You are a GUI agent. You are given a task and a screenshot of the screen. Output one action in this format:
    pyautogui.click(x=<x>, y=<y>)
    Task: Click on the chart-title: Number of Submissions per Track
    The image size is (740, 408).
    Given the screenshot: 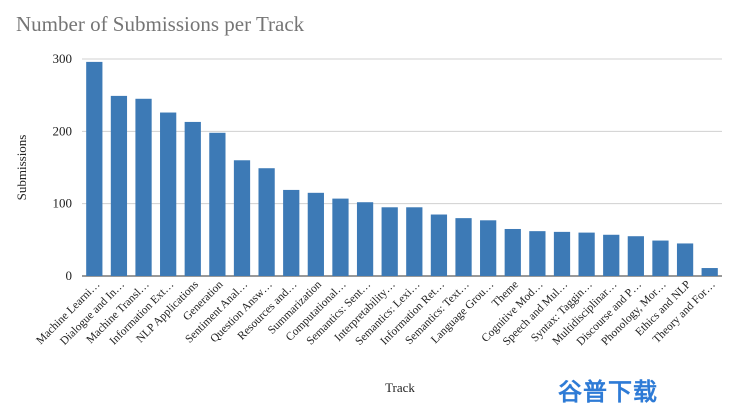 What is the action you would take?
    pyautogui.click(x=160, y=24)
    